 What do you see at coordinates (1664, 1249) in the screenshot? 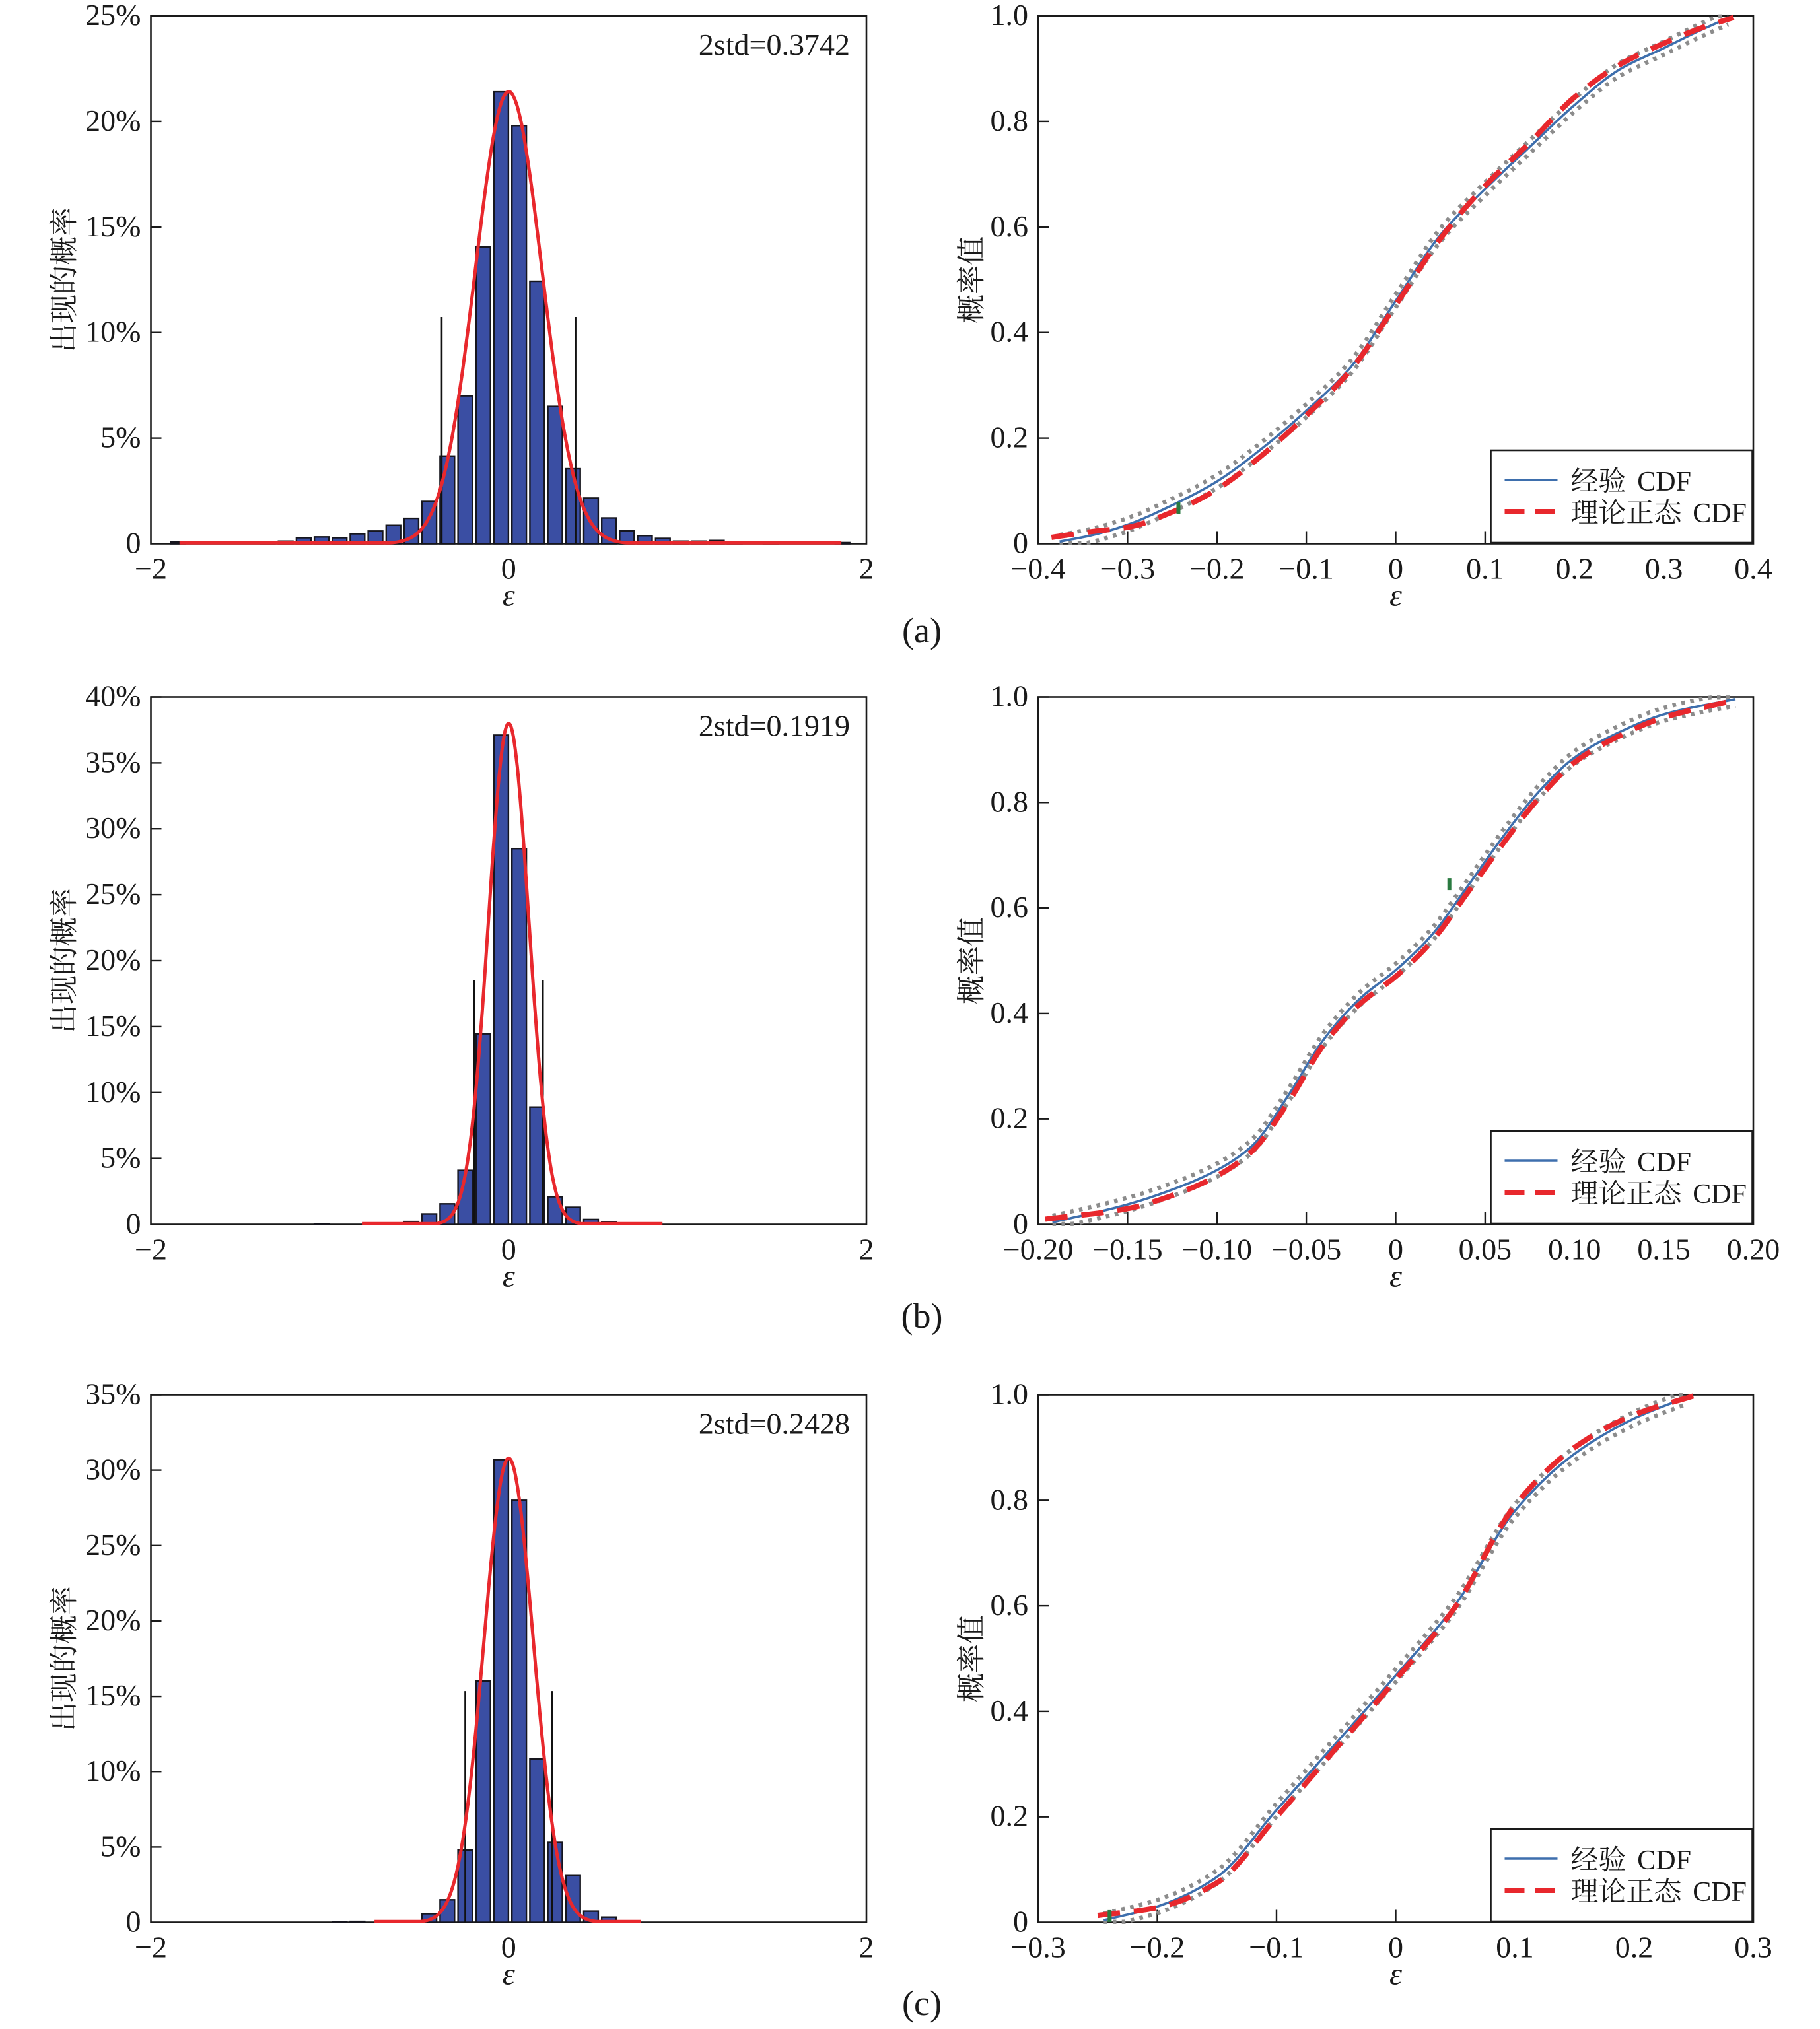
I see `svg-text: 0.15` at bounding box center [1664, 1249].